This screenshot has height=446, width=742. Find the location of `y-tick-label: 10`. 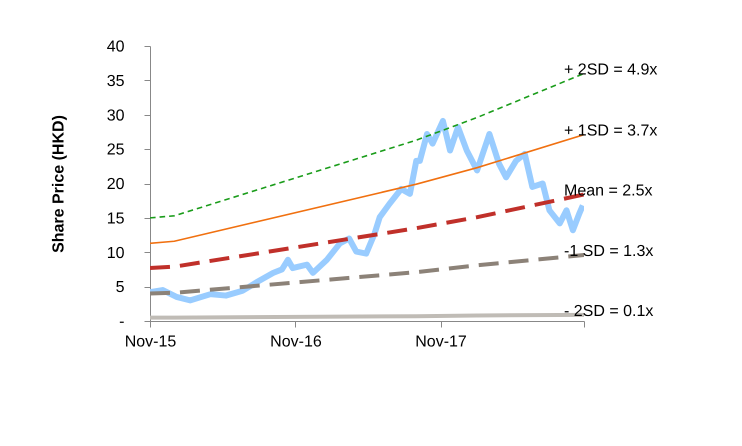

y-tick-label: 10 is located at coordinates (115, 253).